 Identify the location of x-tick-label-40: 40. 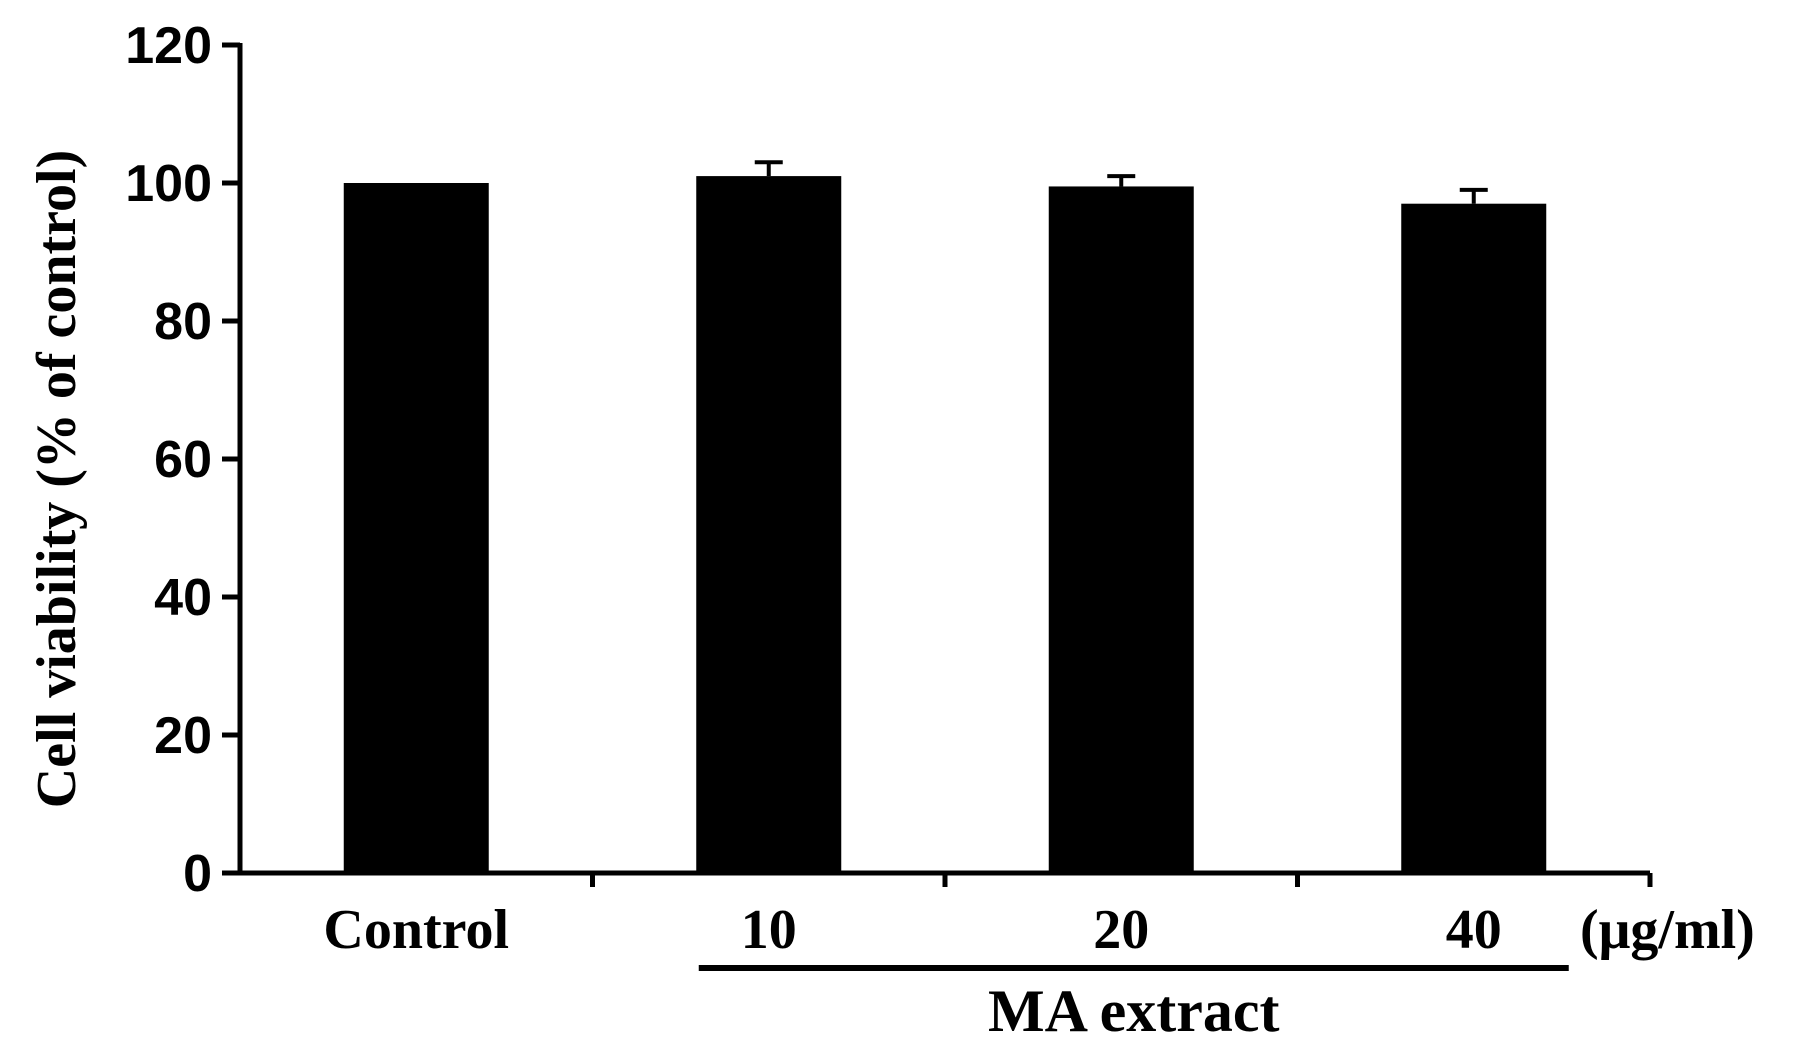
(1474, 930).